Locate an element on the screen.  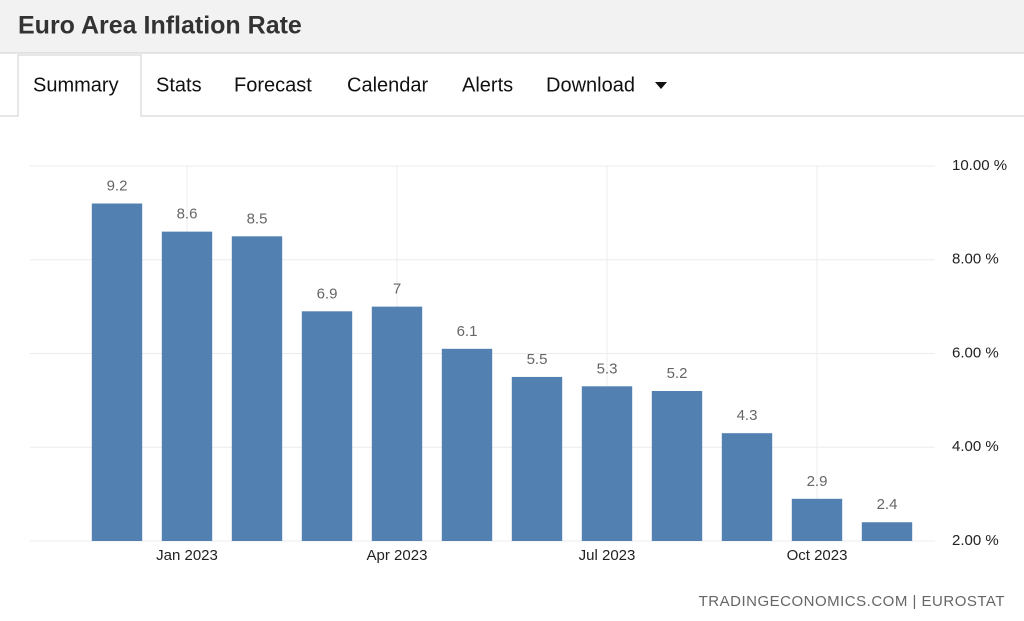
y-tick-label: 2.00 % is located at coordinates (975, 540).